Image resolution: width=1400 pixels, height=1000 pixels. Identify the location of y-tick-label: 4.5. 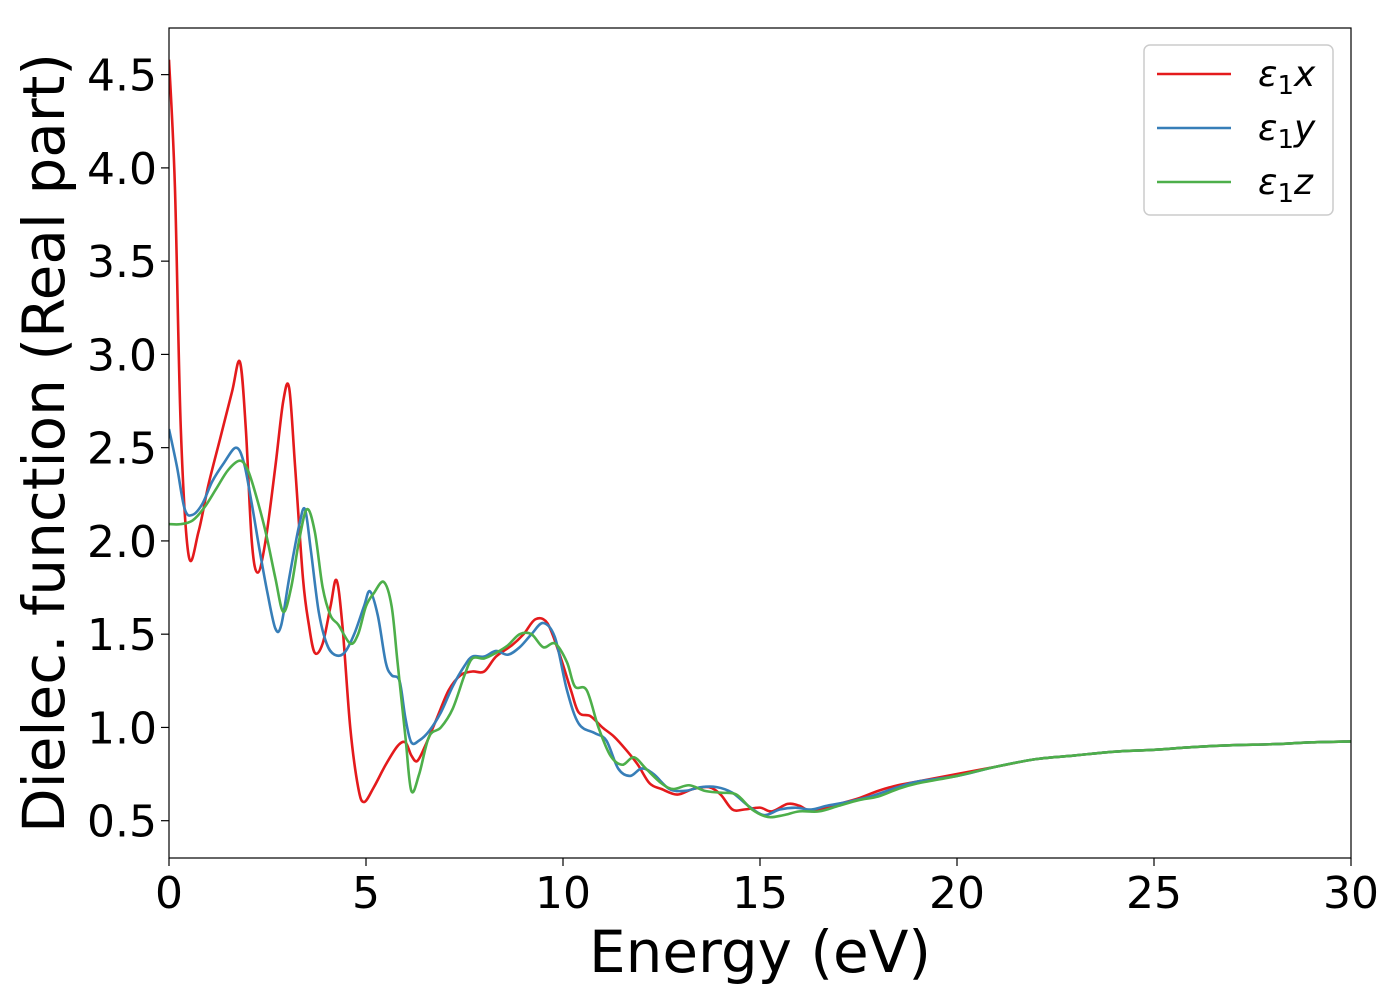
(122, 76).